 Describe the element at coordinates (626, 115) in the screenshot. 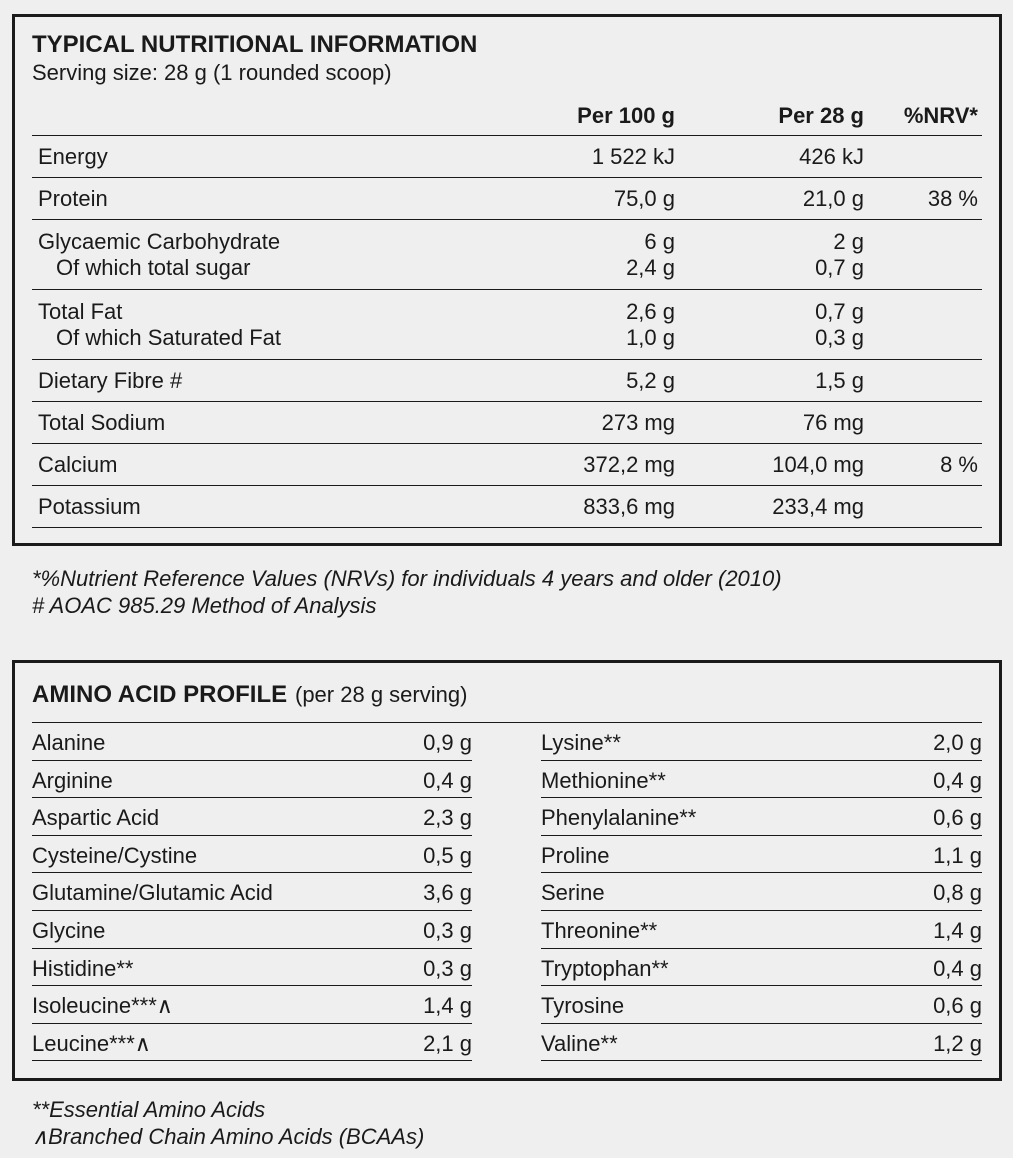

I see `column-header: Per 100 g` at that location.